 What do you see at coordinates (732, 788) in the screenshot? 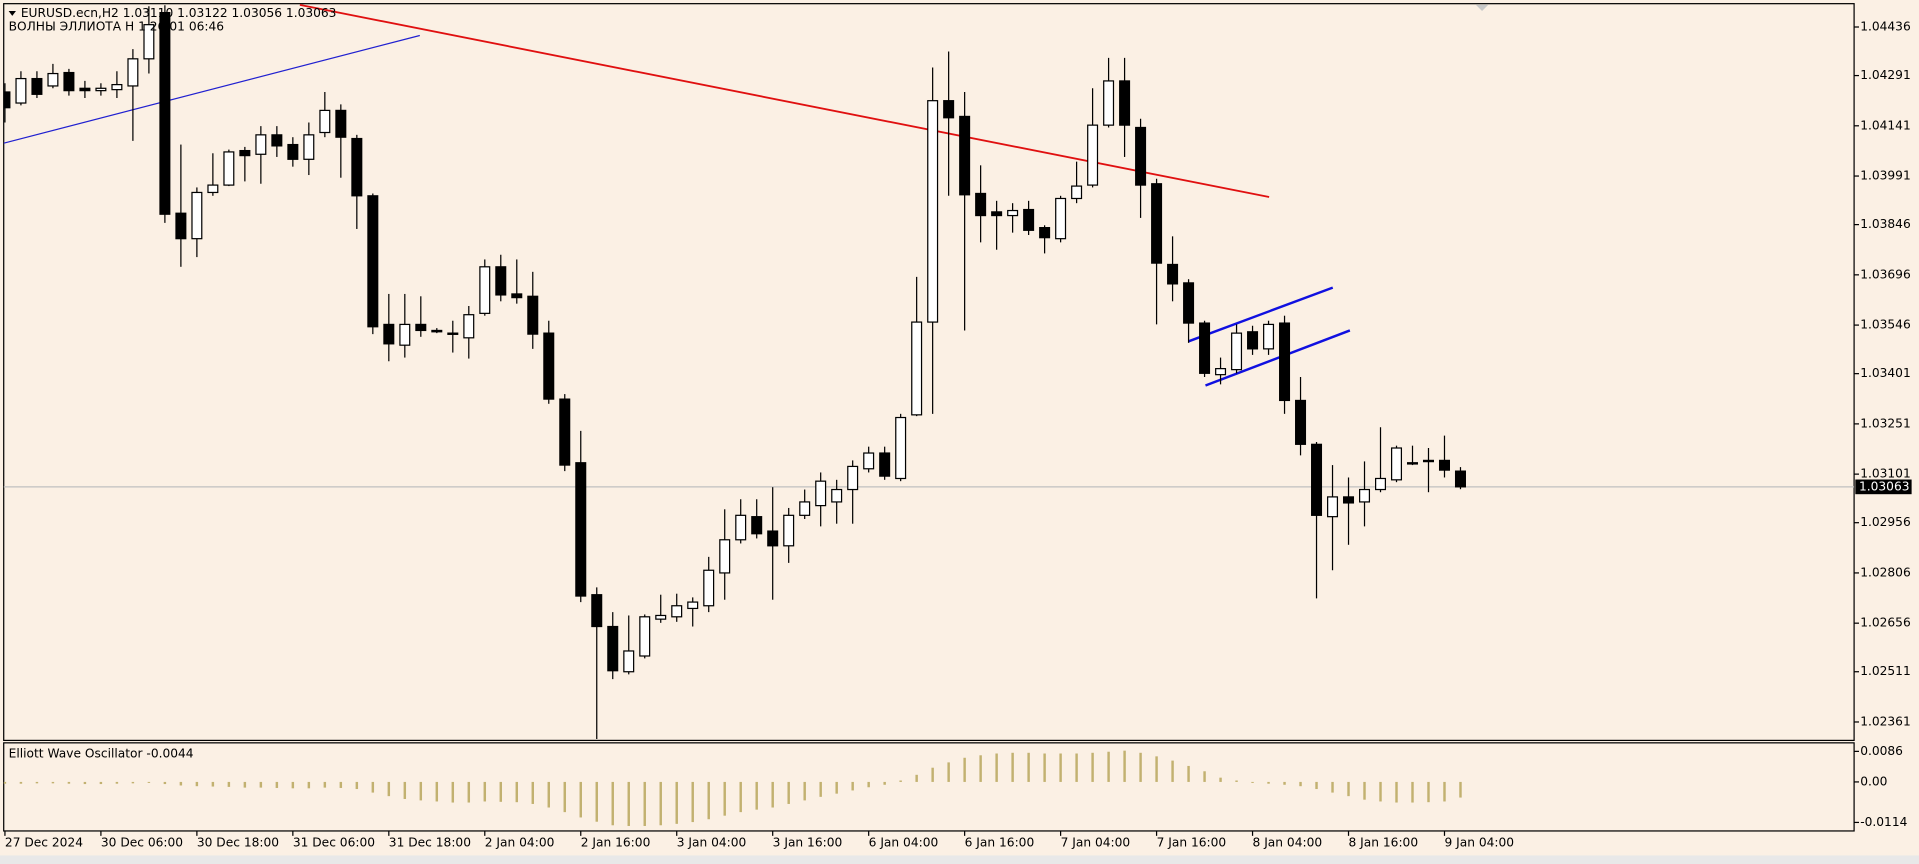
I see `oscillator-plot` at bounding box center [732, 788].